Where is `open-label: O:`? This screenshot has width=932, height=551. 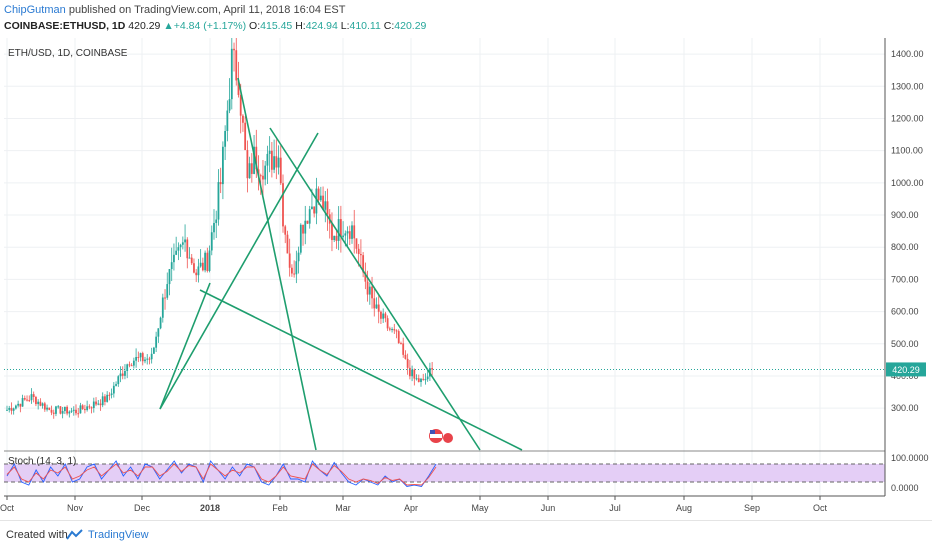
open-label: O: is located at coordinates (255, 26).